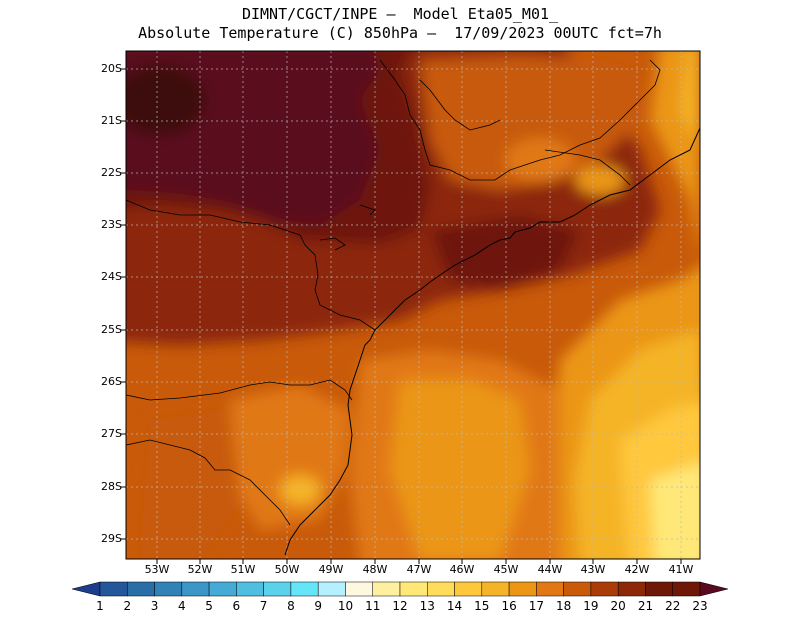 Image resolution: width=800 pixels, height=618 pixels. Describe the element at coordinates (111, 68) in the screenshot. I see `lat-label: 20S` at that location.